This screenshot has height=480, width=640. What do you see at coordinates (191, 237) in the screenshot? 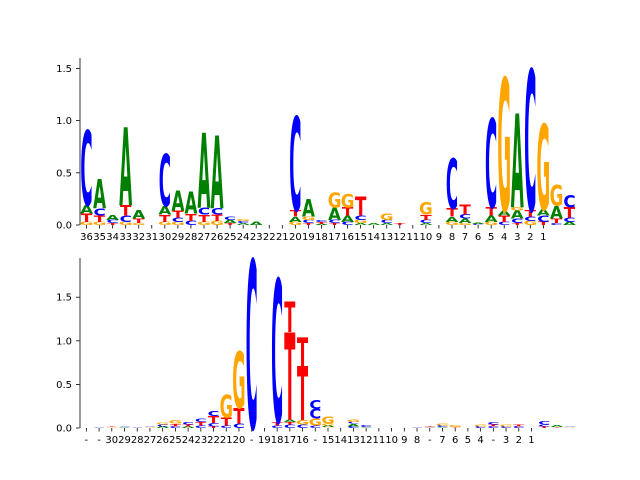
I see `x-tick-label: 28` at bounding box center [191, 237].